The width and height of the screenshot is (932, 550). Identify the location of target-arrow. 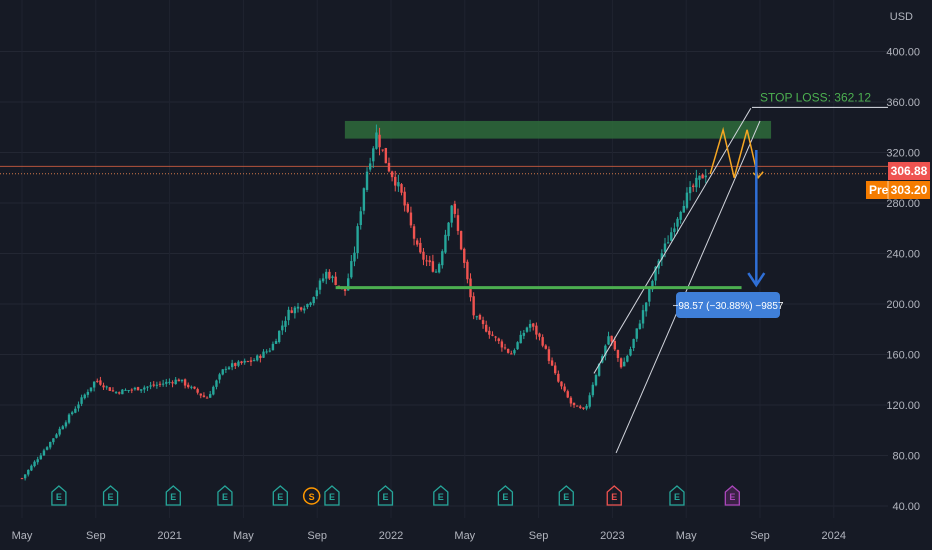
(756, 218).